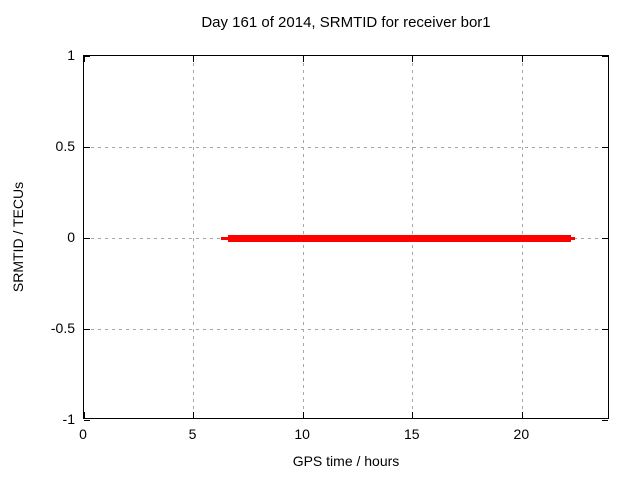 This screenshot has width=640, height=480. Describe the element at coordinates (68, 419) in the screenshot. I see `y-tick-label: -1` at that location.